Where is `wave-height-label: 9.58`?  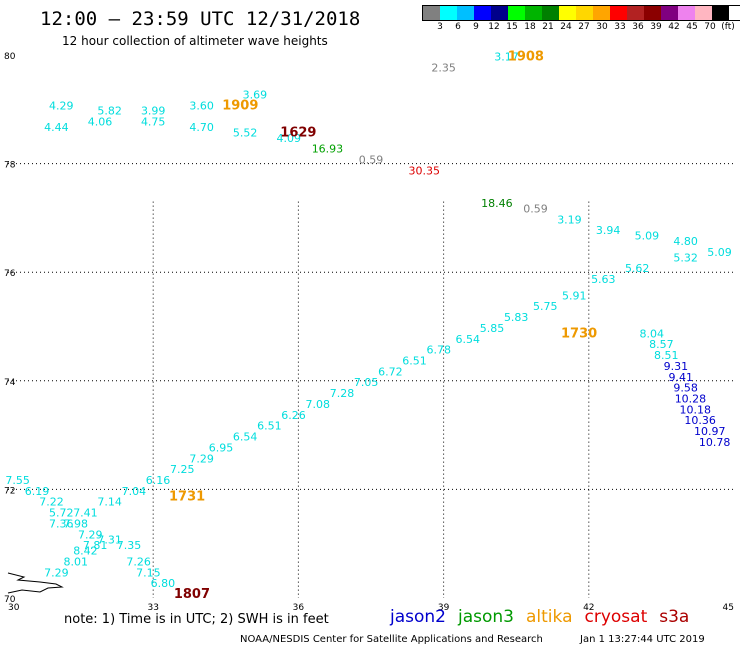
wave-height-label: 9.58 is located at coordinates (685, 388).